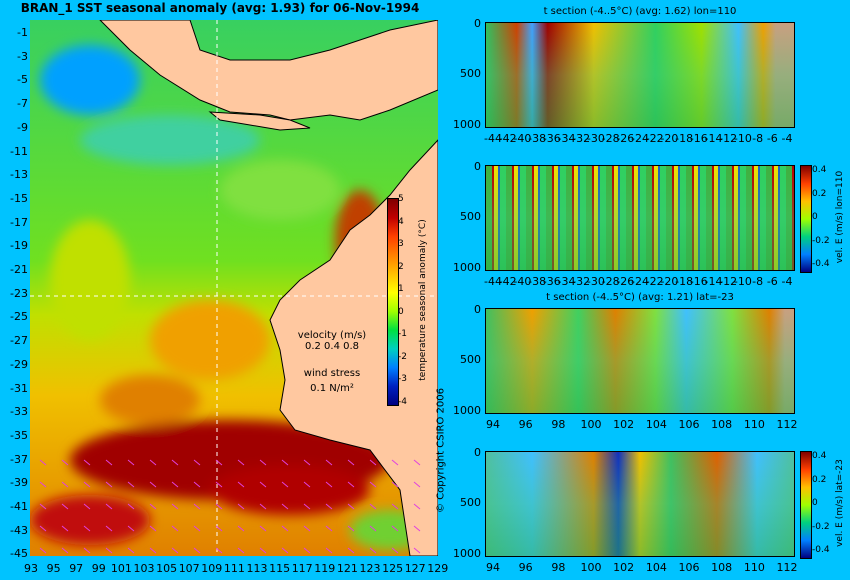 This screenshot has height=580, width=850. Describe the element at coordinates (401, 289) in the screenshot. I see `colorbar-tick-label: 1` at that location.